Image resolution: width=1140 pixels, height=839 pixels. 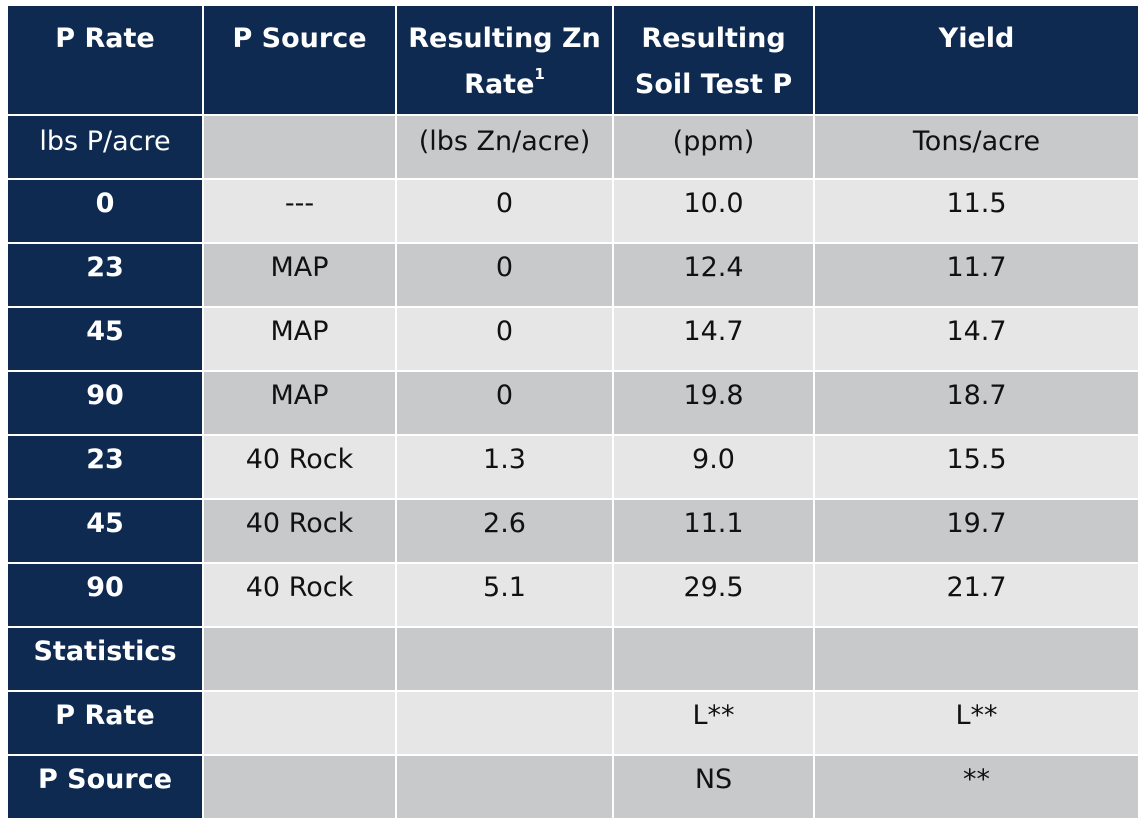 I want to click on header-soil-test-p: Resulting Soil Test P, so click(x=713, y=60).